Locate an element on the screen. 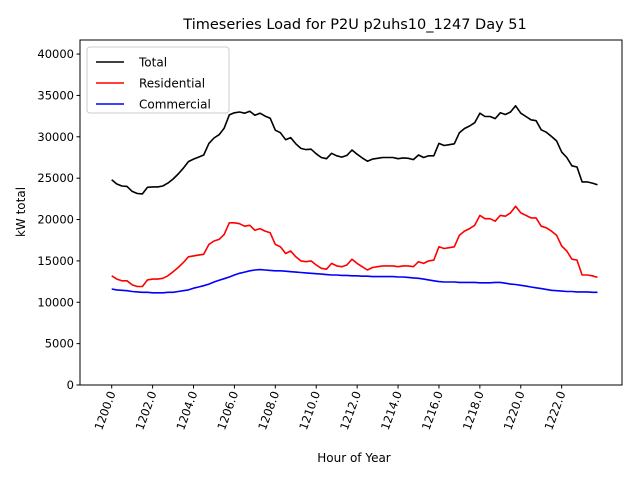 The height and width of the screenshot is (484, 640). x-tick-label: 1216.0 is located at coordinates (432, 410).